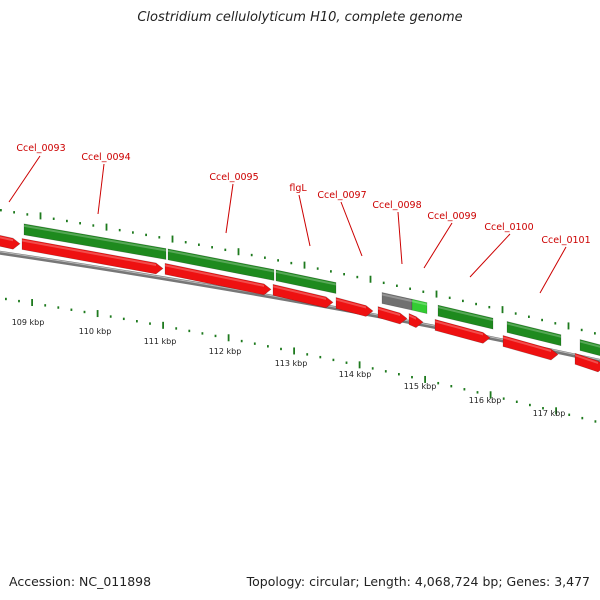  Describe the element at coordinates (221, 261) in the screenshot. I see `cds-block-1-shine` at that location.